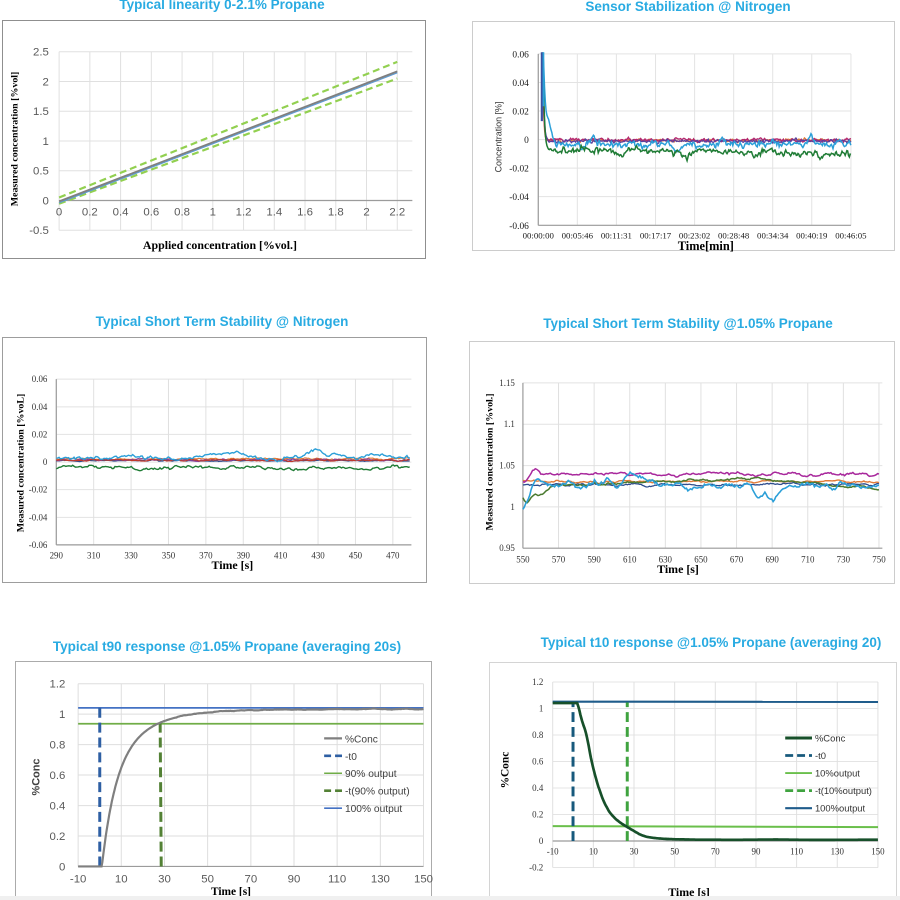 This screenshot has height=900, width=900. Describe the element at coordinates (520, 84) in the screenshot. I see `svg-text: 0.04` at that location.